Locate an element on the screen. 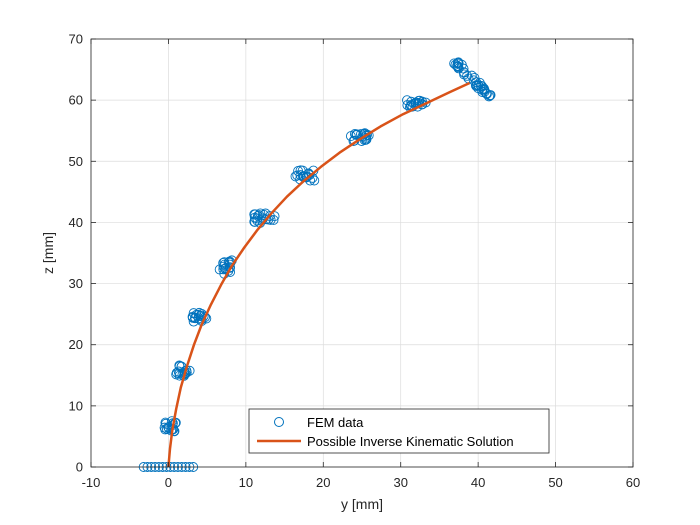  y-axis-label: z [mm] is located at coordinates (48, 253).